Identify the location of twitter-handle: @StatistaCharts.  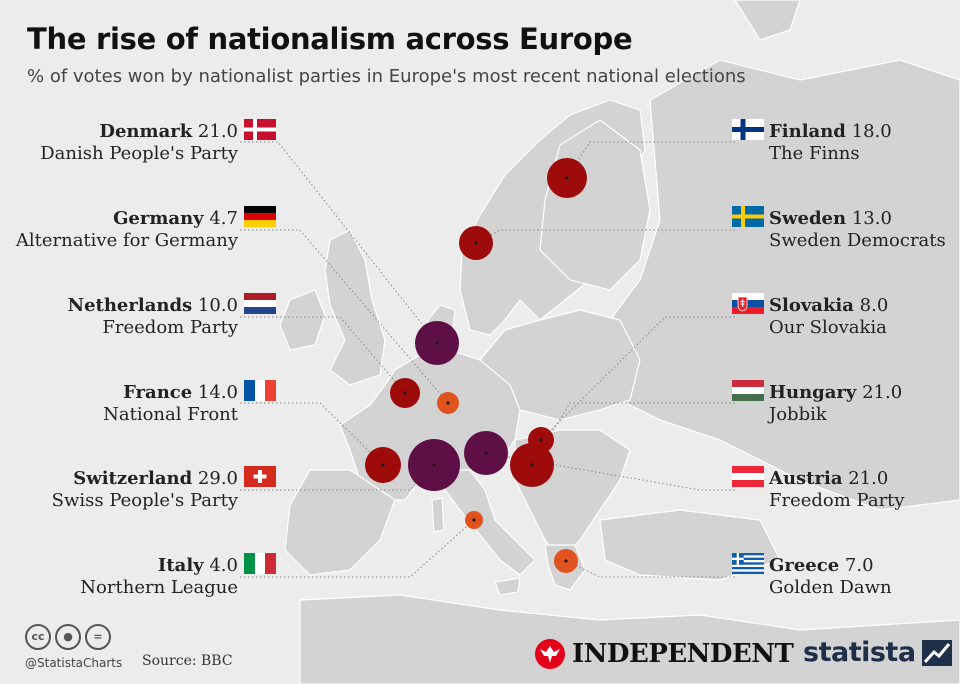
(74, 663).